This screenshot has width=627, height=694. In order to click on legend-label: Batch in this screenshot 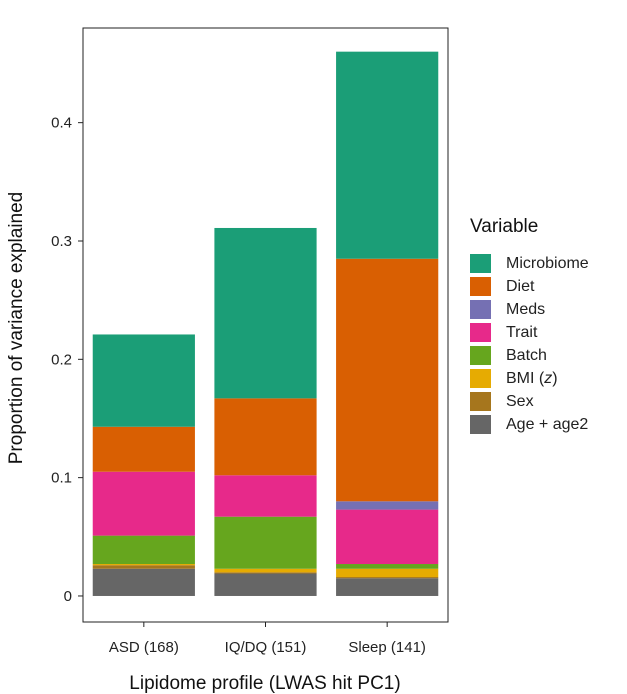, I will do `click(526, 355)`.